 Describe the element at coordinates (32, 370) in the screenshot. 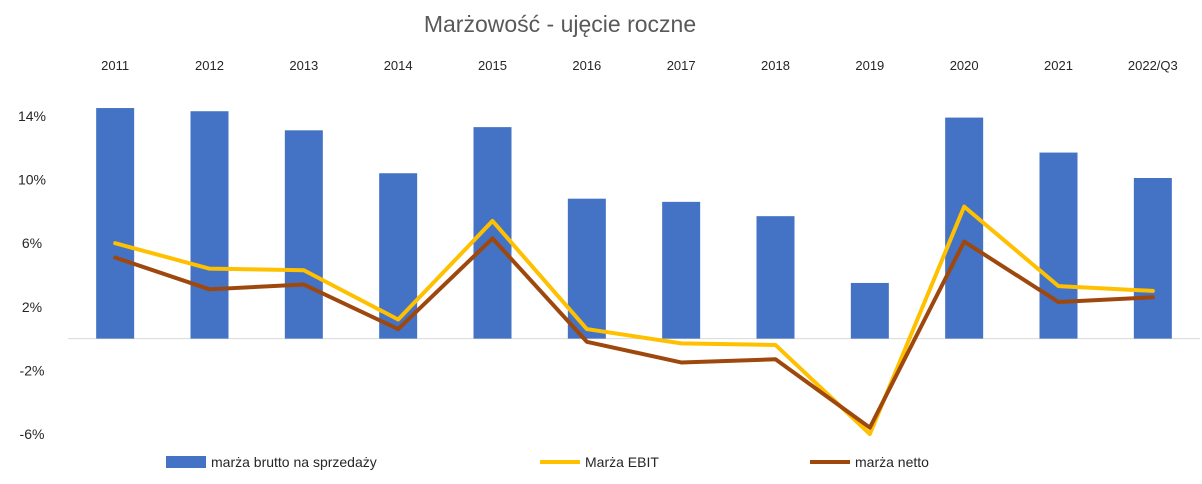

I see `y-tick-label: -2%` at that location.